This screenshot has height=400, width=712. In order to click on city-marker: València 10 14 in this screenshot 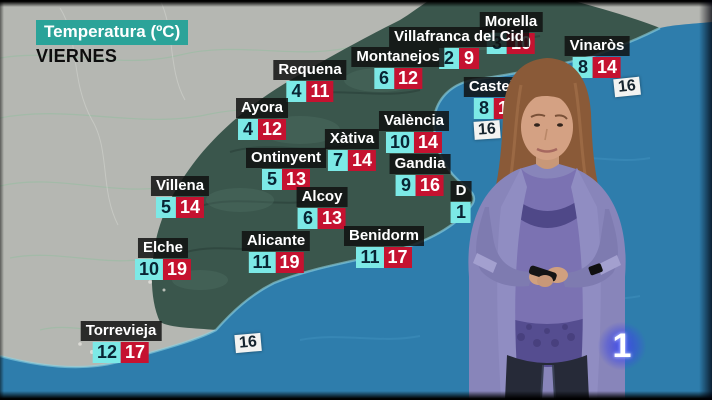, I will do `click(414, 132)`.